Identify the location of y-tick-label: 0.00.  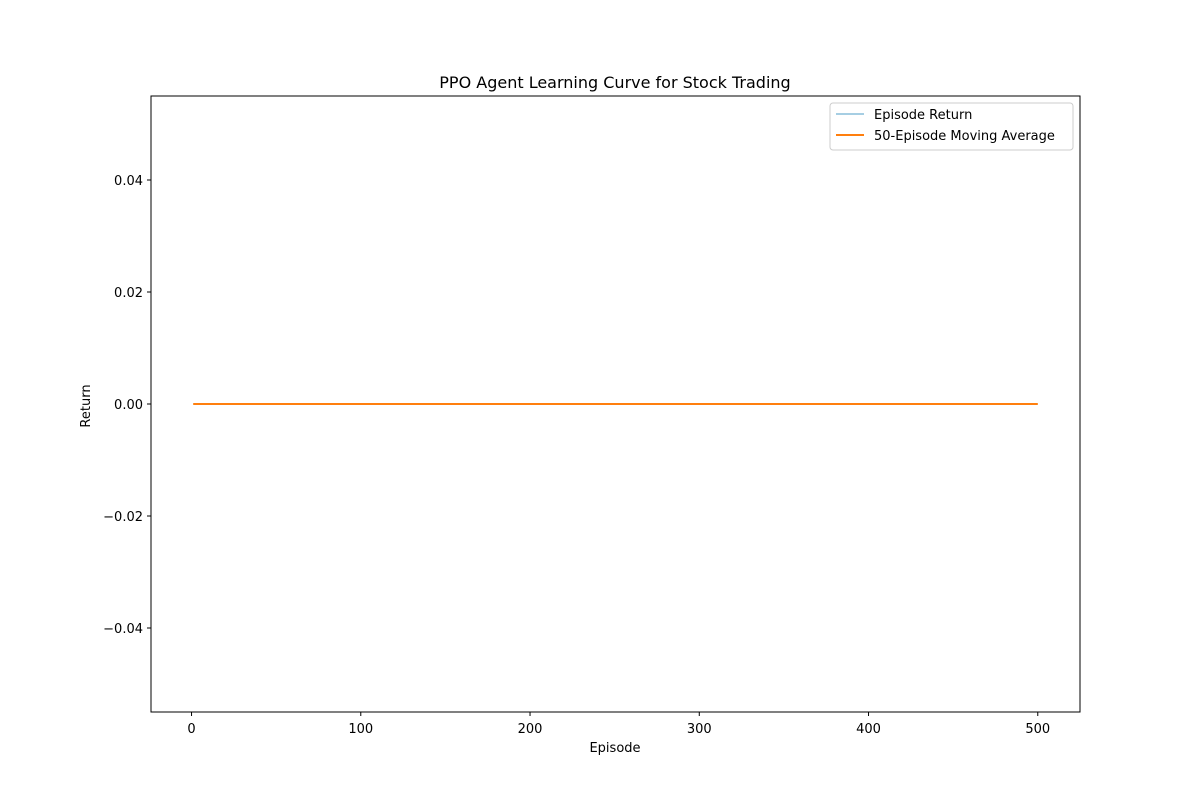
(128, 405).